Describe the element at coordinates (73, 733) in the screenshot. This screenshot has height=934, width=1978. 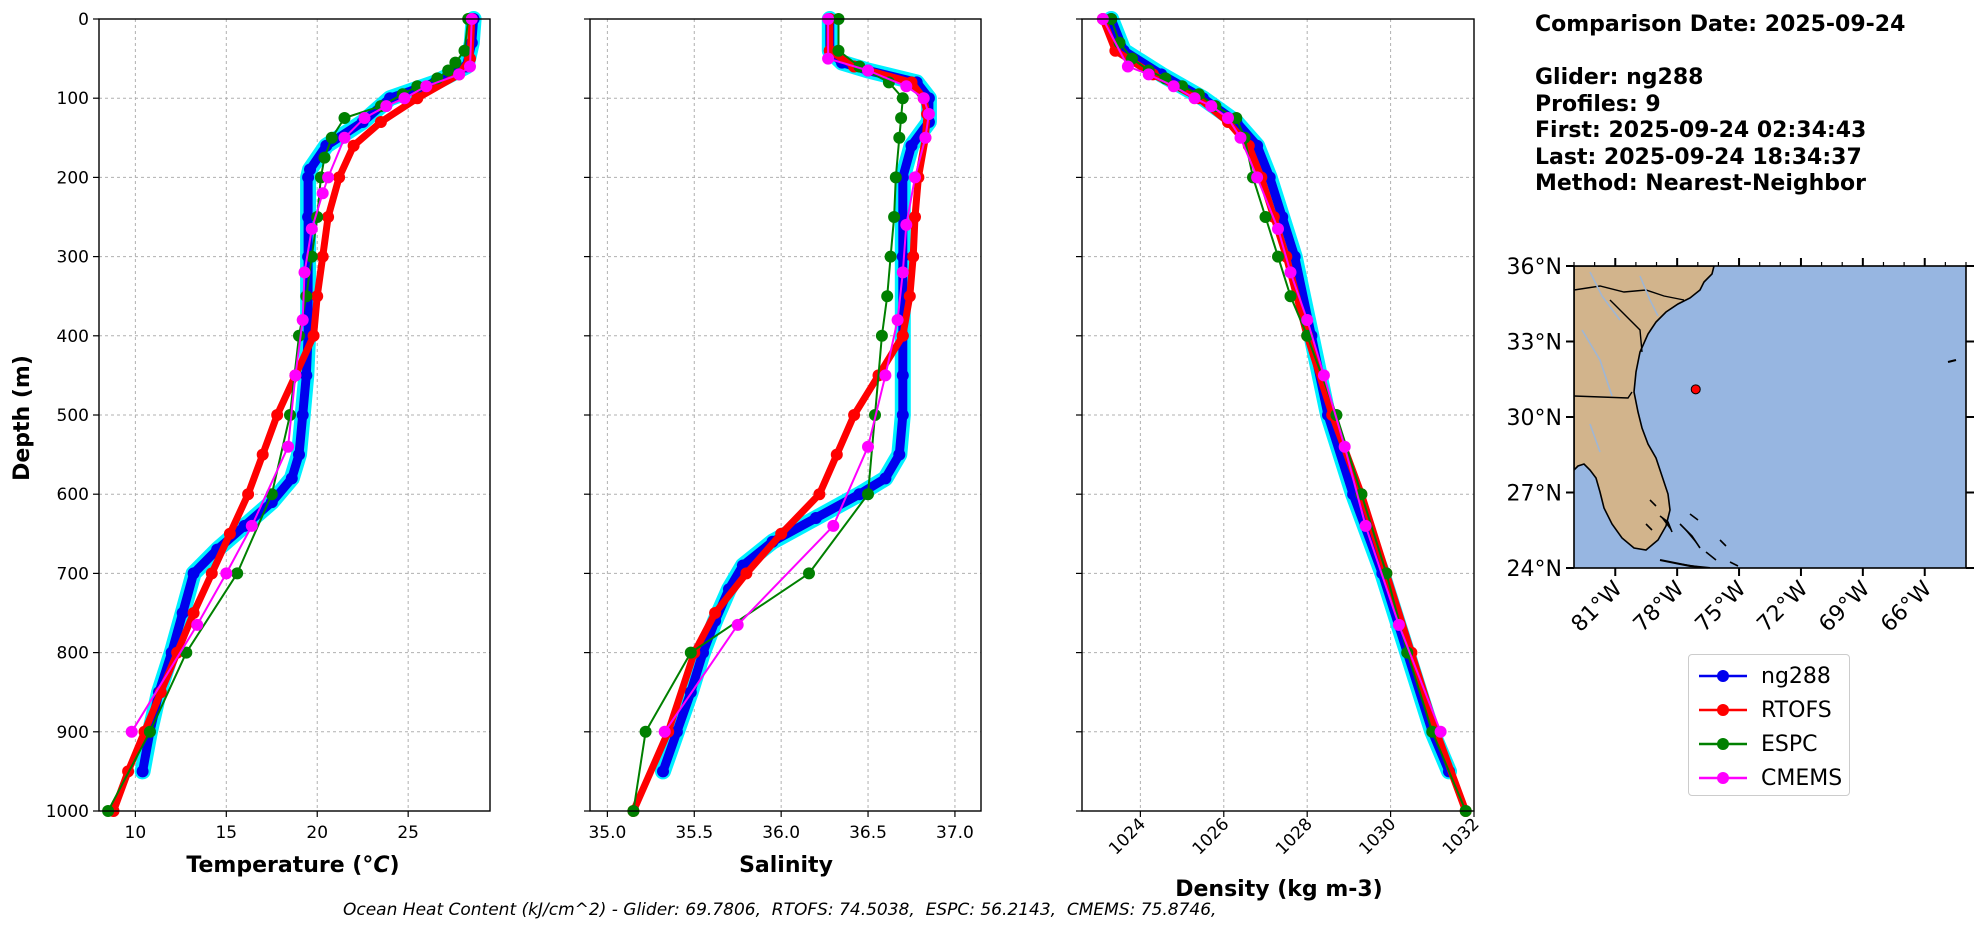
I see `y-tick-label: 900` at that location.